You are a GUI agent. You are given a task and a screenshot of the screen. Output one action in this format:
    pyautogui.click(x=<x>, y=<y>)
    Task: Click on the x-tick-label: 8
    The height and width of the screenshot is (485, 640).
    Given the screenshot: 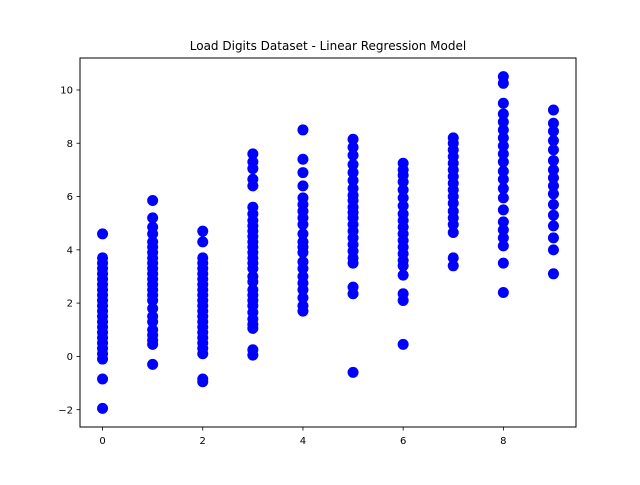 What is the action you would take?
    pyautogui.click(x=503, y=441)
    